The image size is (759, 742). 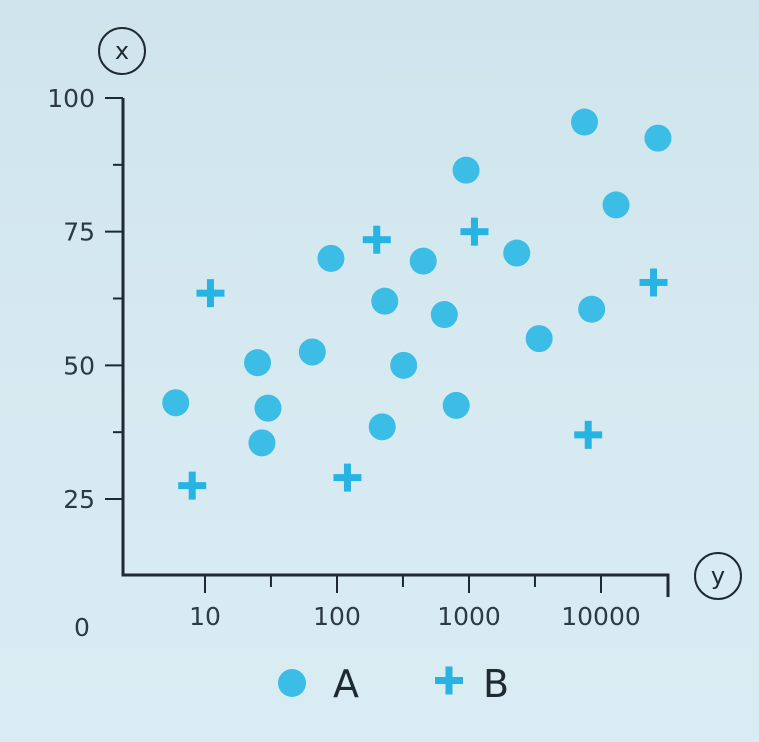 I want to click on x-axis-label: y, so click(x=718, y=576).